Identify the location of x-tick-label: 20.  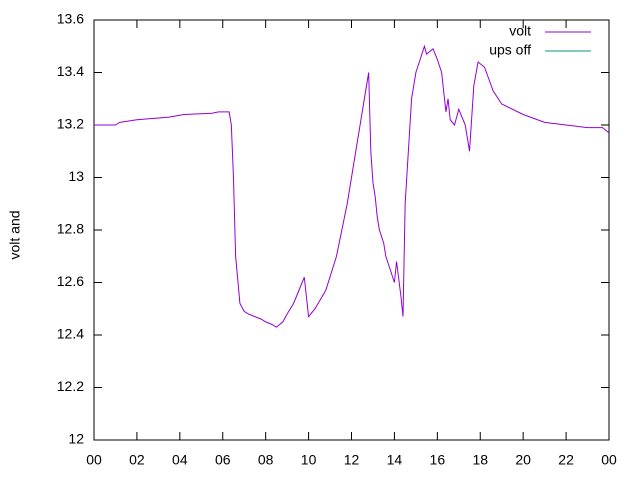
(523, 460).